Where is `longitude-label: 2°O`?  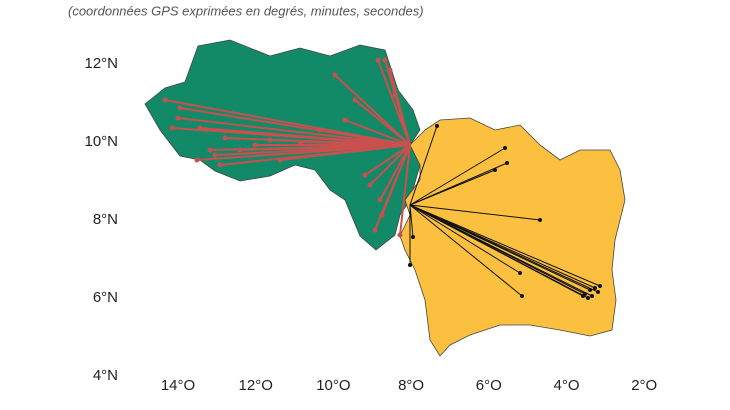 longitude-label: 2°O is located at coordinates (644, 385).